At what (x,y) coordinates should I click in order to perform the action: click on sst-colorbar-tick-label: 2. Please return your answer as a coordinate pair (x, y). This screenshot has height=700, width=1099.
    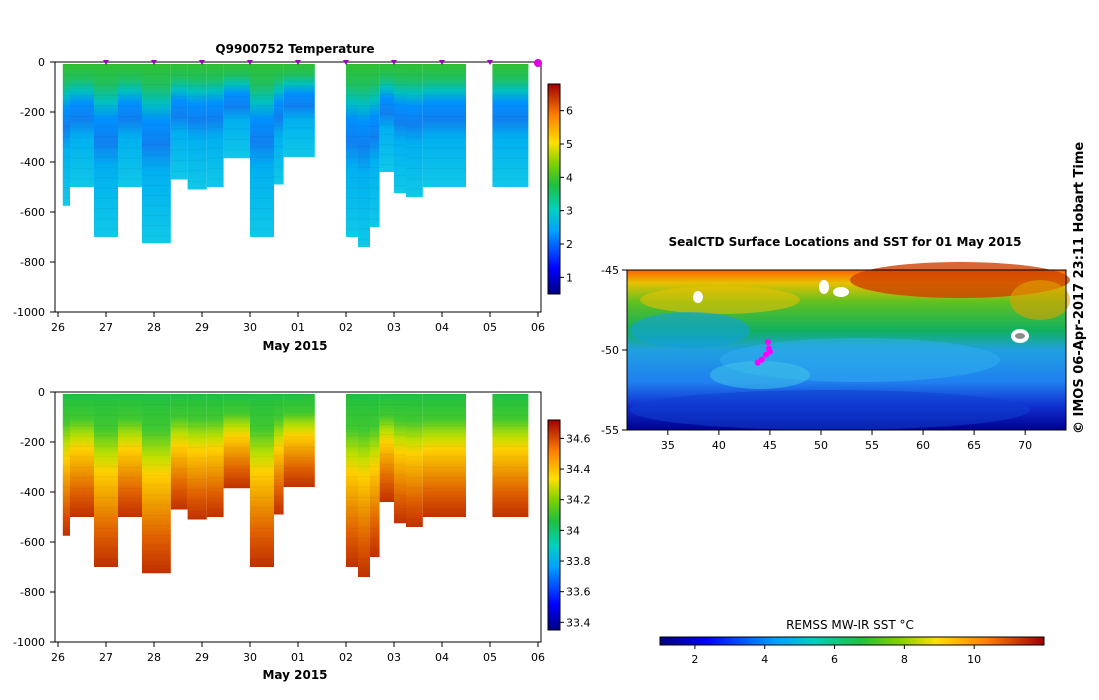
    Looking at the image, I should click on (694, 659).